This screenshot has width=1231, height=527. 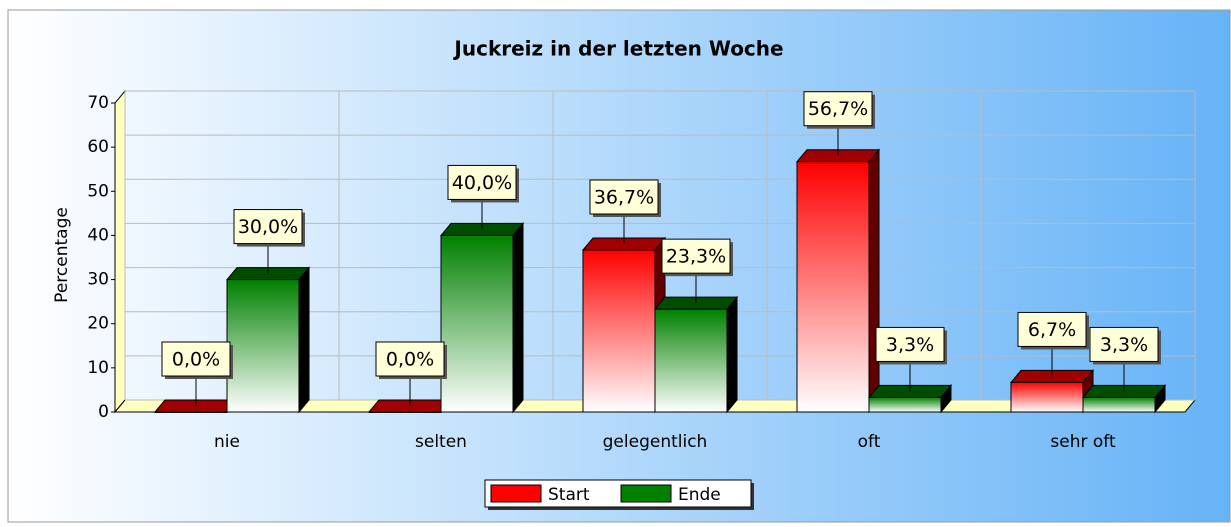 I want to click on x-tick-label: gelegentlich, so click(x=655, y=442).